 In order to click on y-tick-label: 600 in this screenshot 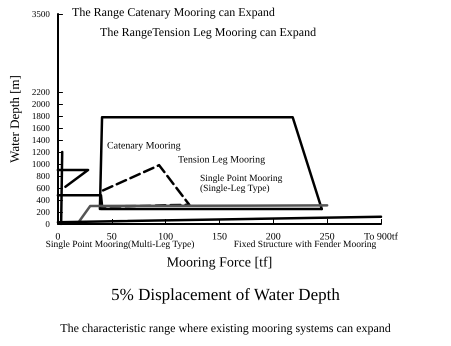, I will do `click(43, 188)`.